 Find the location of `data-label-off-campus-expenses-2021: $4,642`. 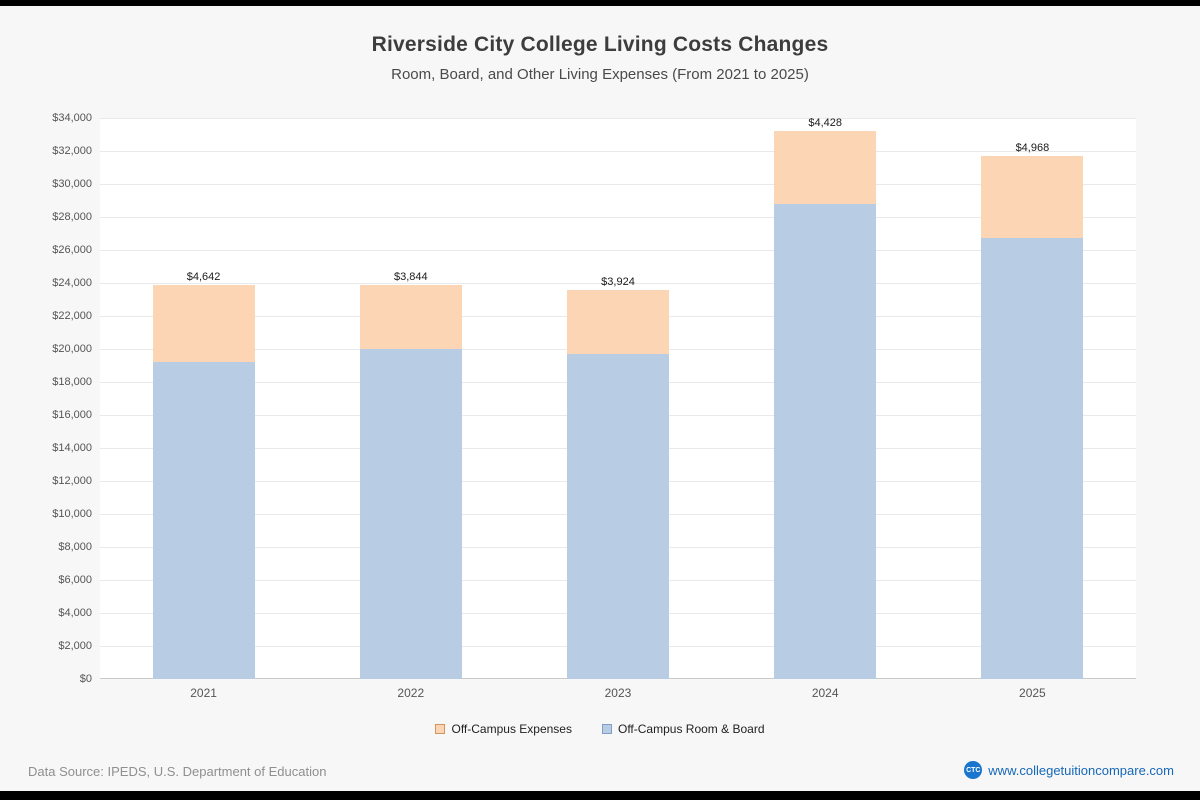

data-label-off-campus-expenses-2021: $4,642 is located at coordinates (203, 277).